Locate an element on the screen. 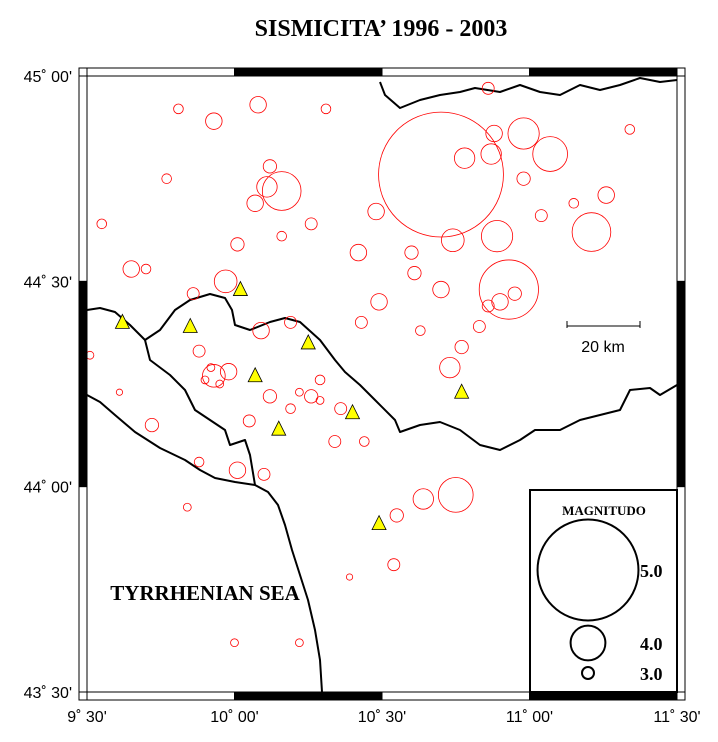 The width and height of the screenshot is (718, 742). x-tick-label: 9˚ 30' is located at coordinates (87, 717).